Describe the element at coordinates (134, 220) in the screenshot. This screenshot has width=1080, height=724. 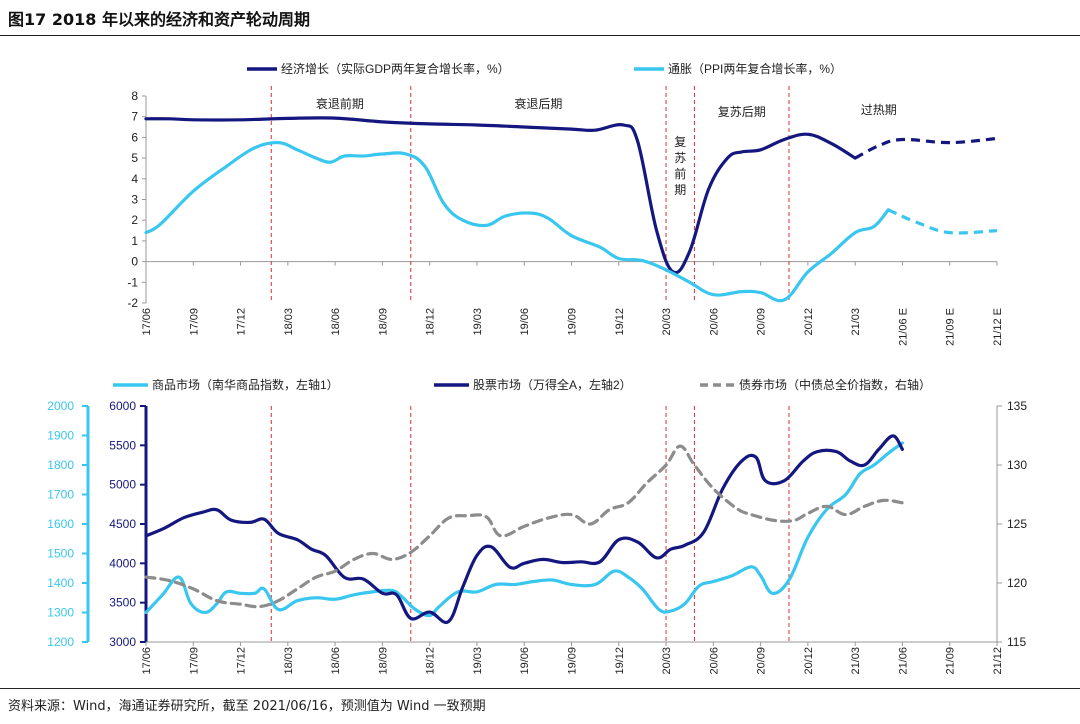
I see `top-y-tick-label: 2` at that location.